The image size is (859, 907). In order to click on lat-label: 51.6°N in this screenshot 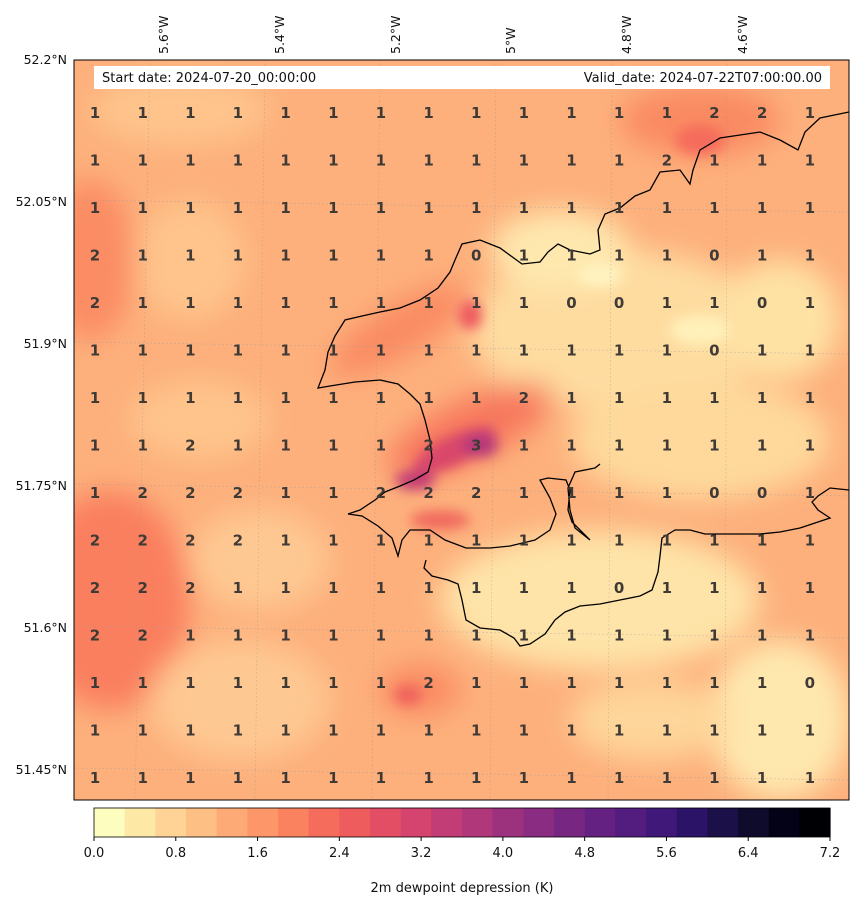, I will do `click(45, 627)`.